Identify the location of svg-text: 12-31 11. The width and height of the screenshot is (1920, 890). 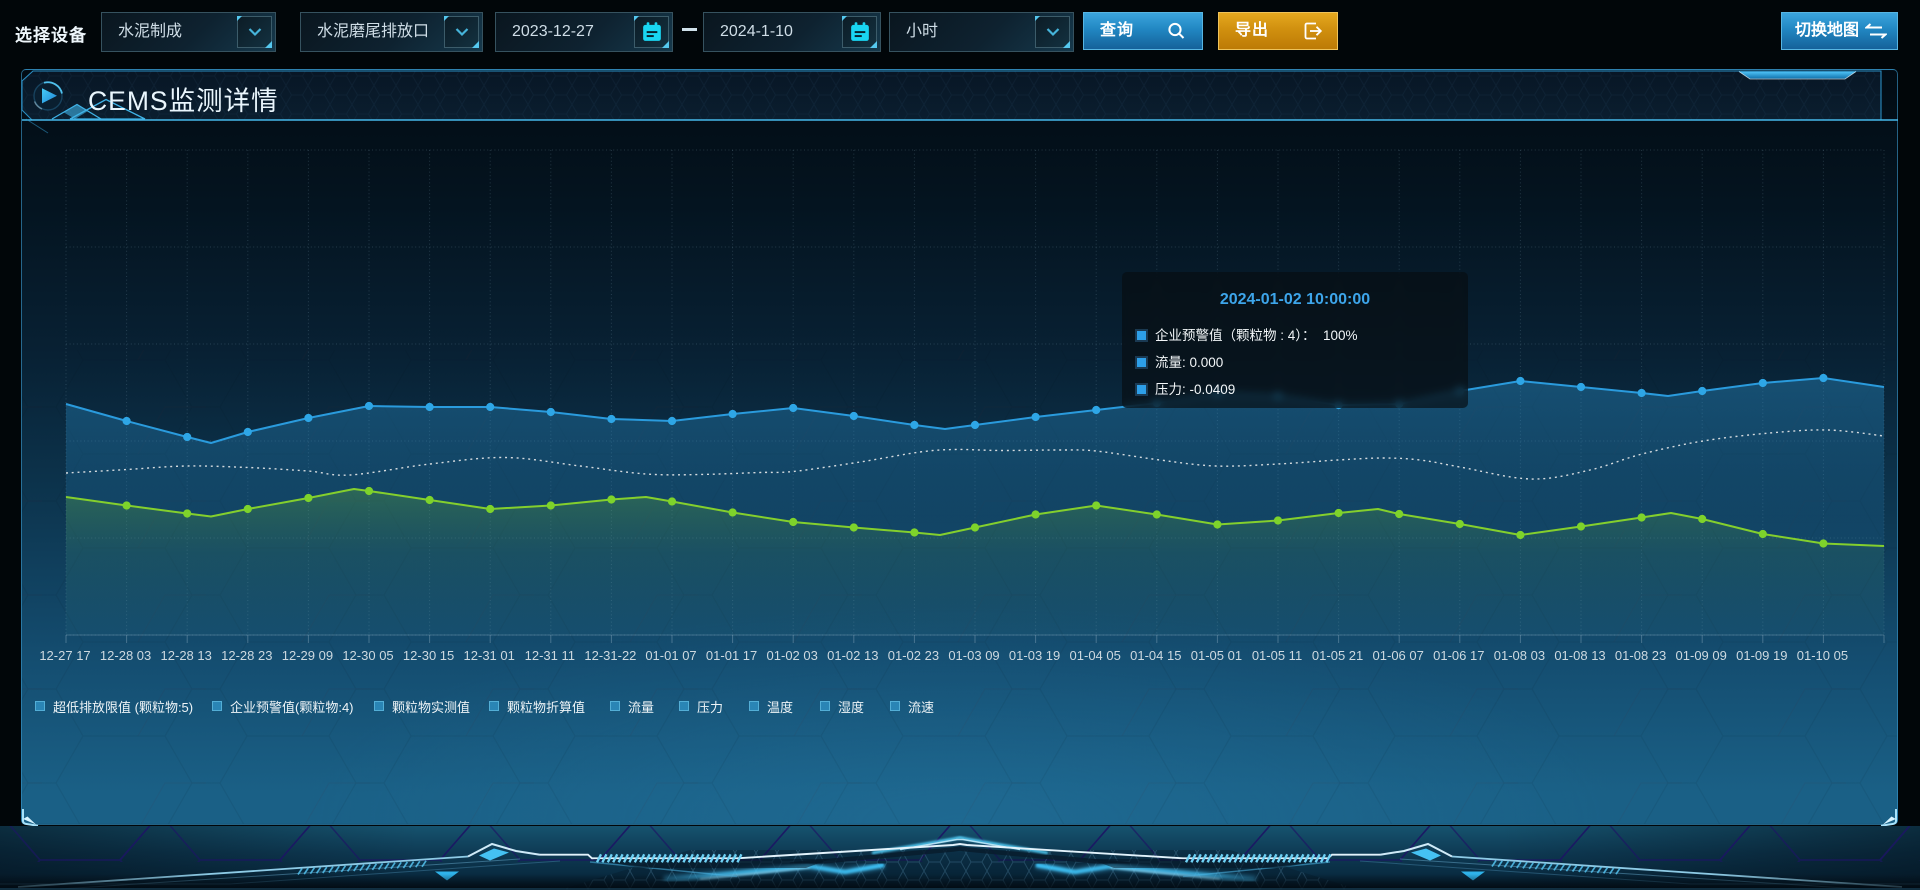
(550, 655).